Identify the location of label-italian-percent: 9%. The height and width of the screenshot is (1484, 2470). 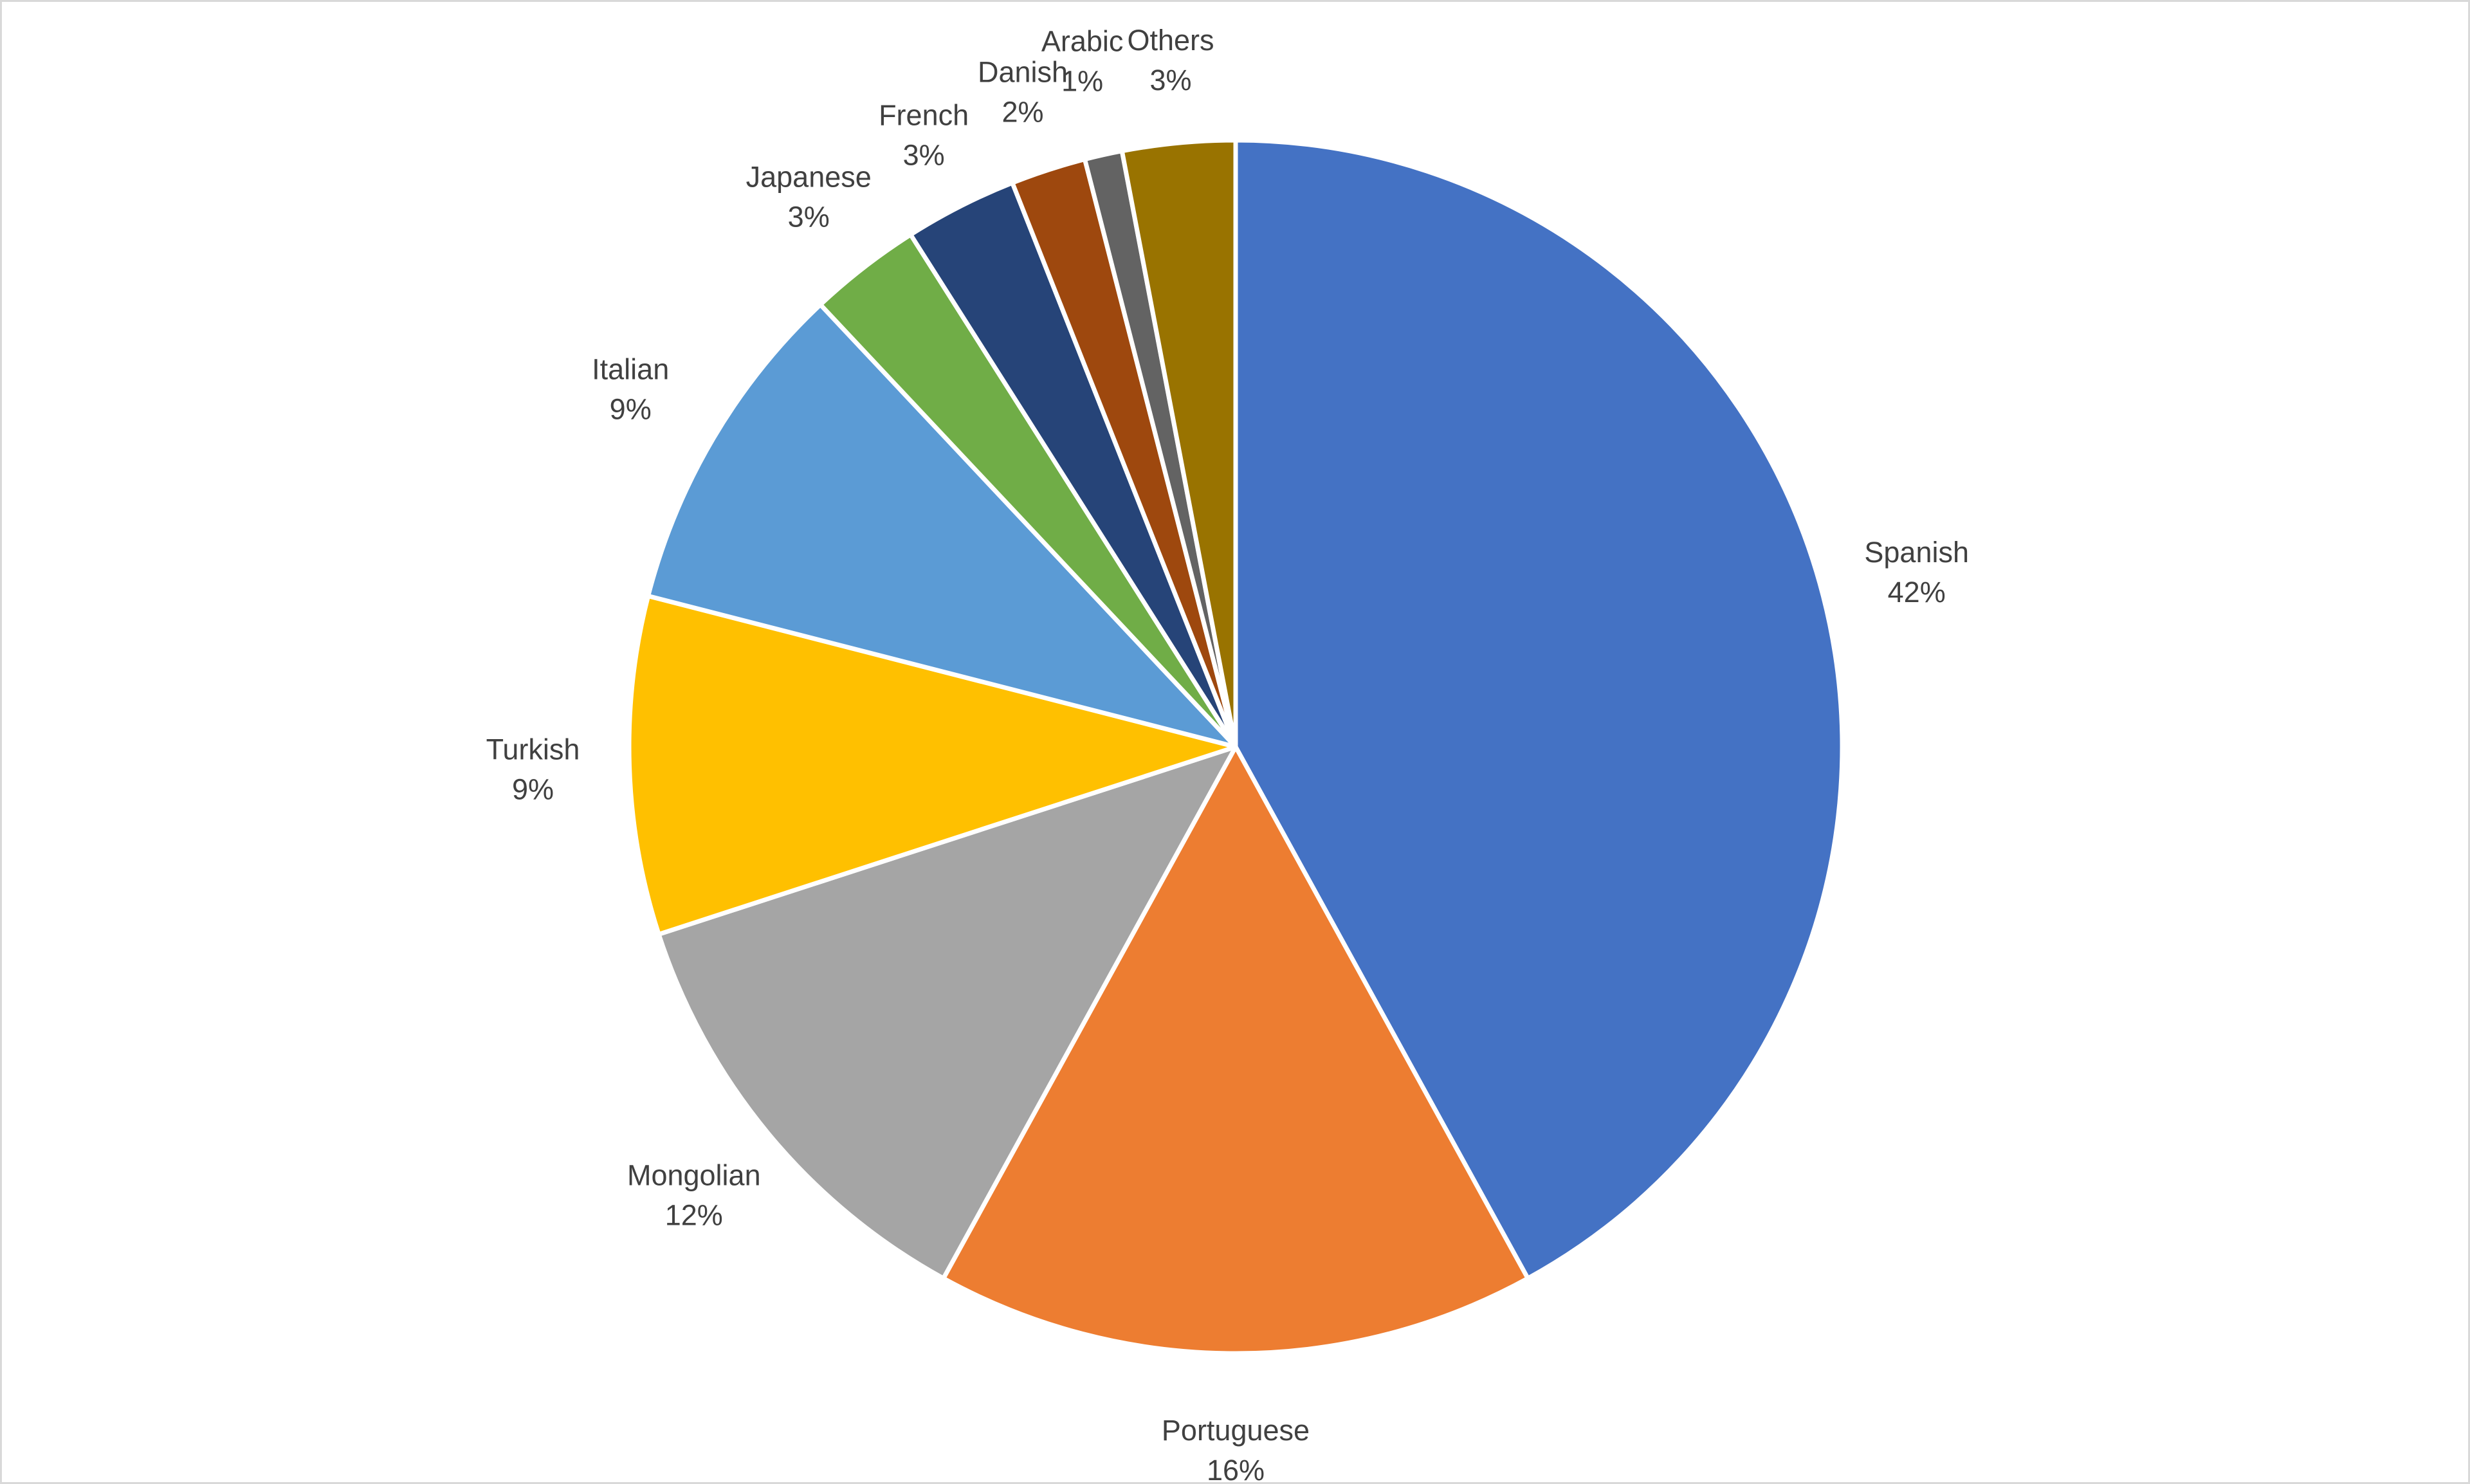
(631, 410).